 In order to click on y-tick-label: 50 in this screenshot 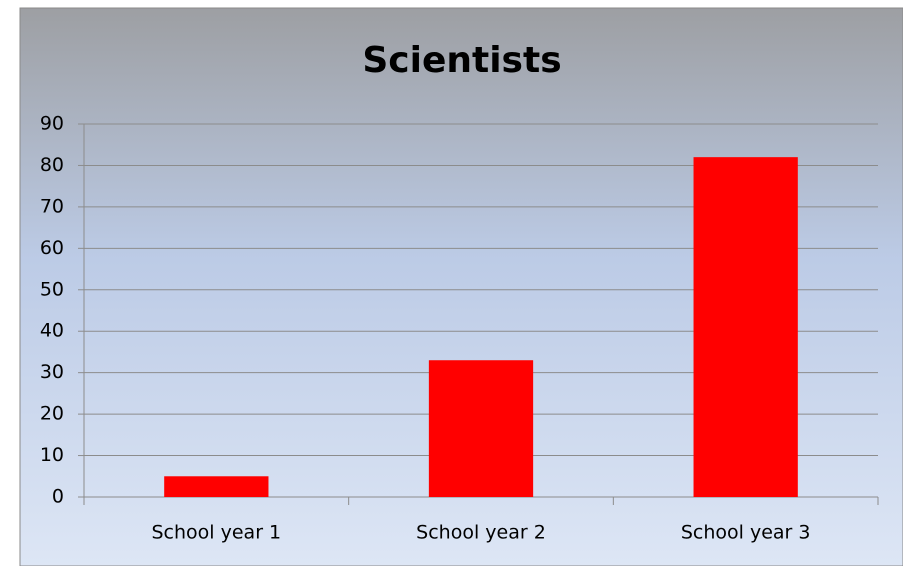, I will do `click(52, 289)`.